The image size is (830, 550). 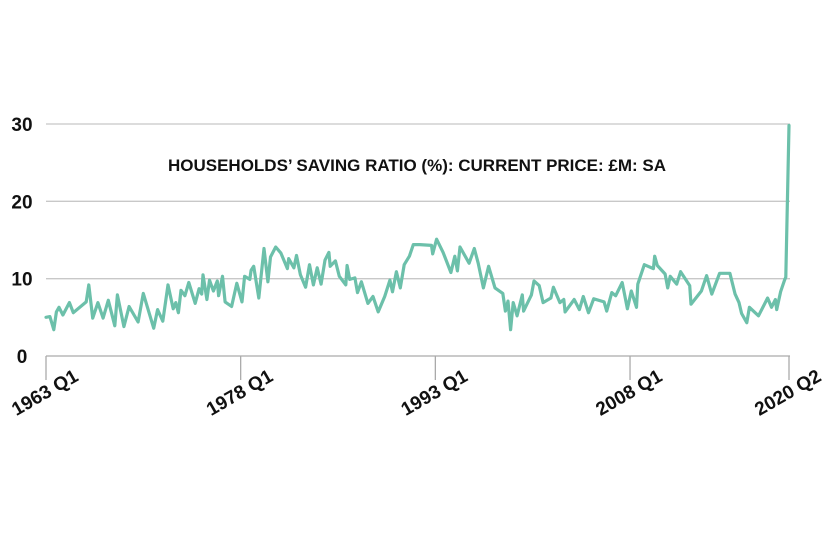 What do you see at coordinates (22, 357) in the screenshot?
I see `y-tick-label: 0` at bounding box center [22, 357].